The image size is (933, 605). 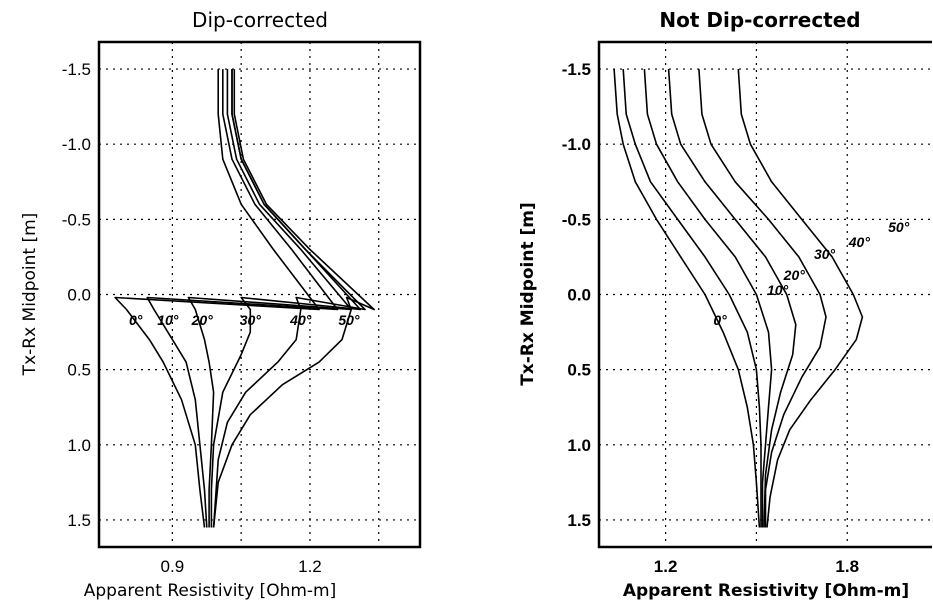 What do you see at coordinates (847, 566) in the screenshot?
I see `x-tick-label: 1.8` at bounding box center [847, 566].